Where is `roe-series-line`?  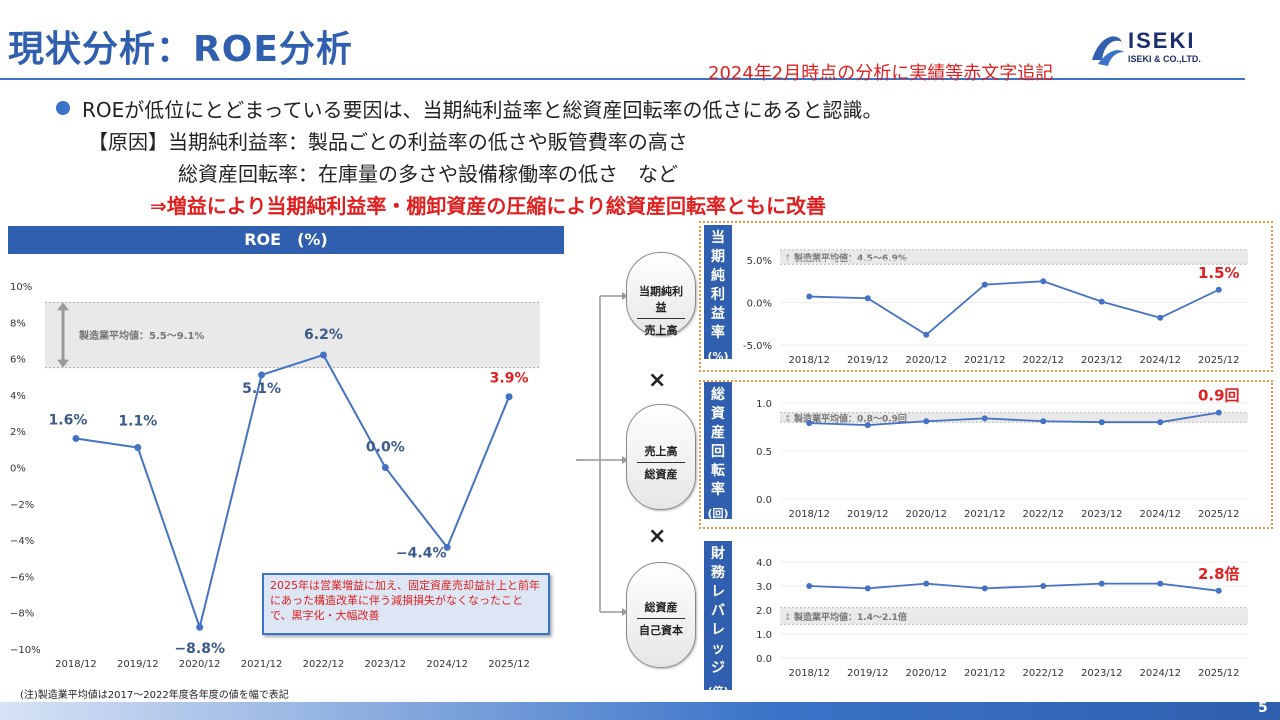
roe-series-line is located at coordinates (292, 492).